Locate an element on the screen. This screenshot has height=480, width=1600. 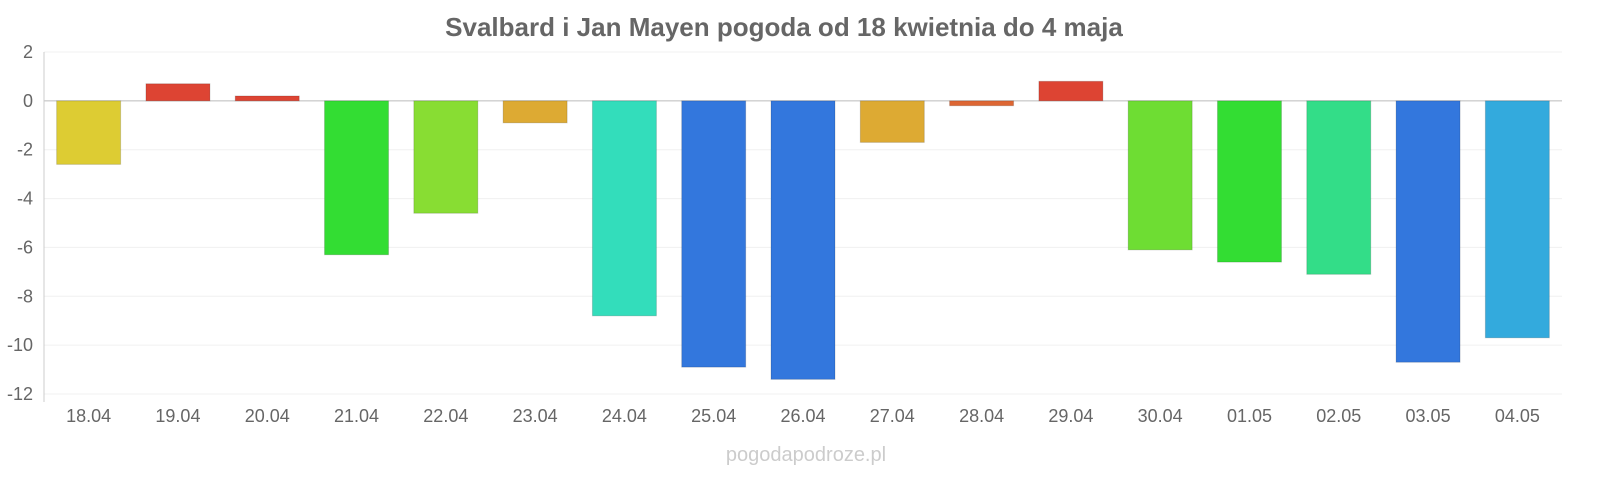
x-tick-label: 19.04 is located at coordinates (177, 416).